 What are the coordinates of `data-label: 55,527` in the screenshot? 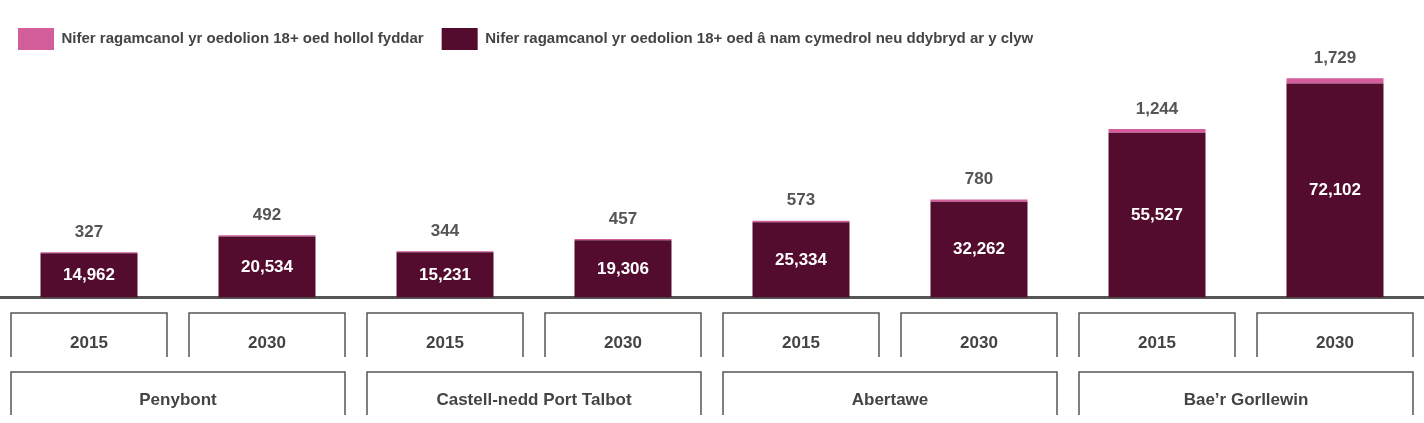 It's located at (1157, 214).